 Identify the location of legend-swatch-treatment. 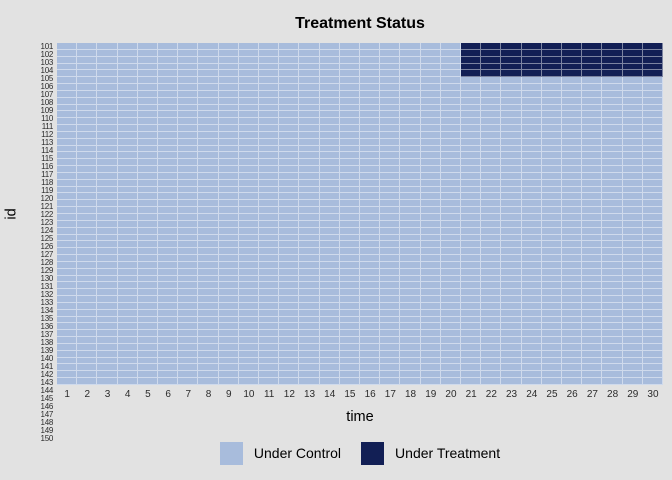
(373, 453).